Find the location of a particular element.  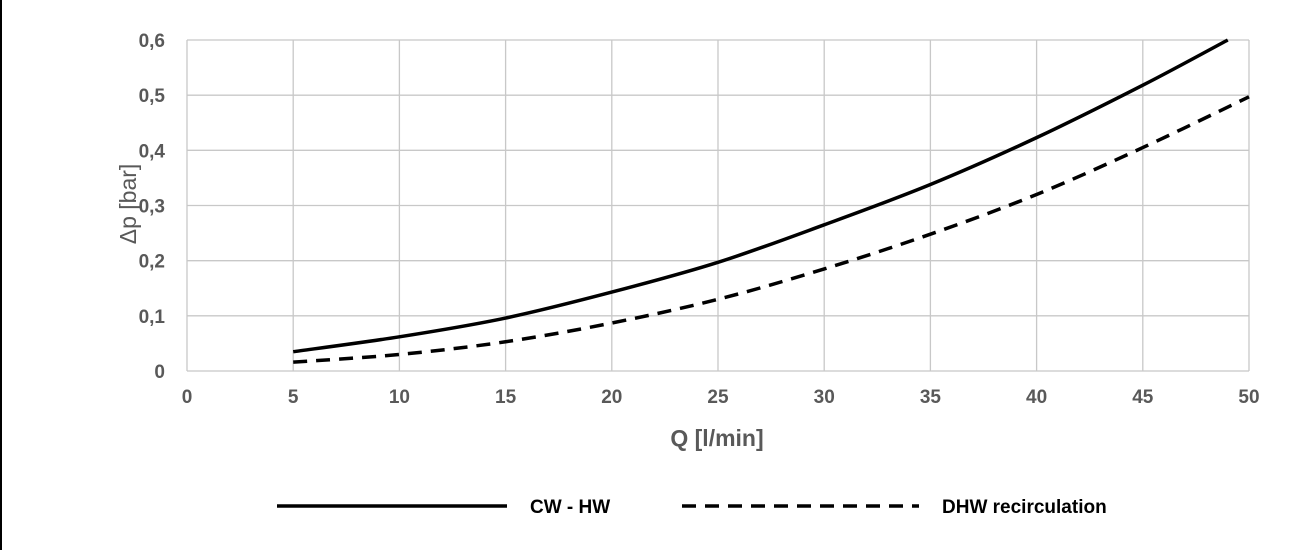

y-tick-label: 0,4 is located at coordinates (152, 151).